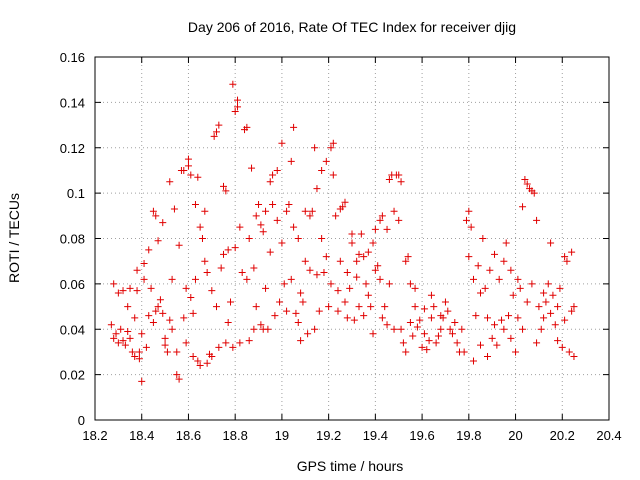 This screenshot has height=480, width=640. What do you see at coordinates (515, 435) in the screenshot?
I see `x-tick-label: 20` at bounding box center [515, 435].